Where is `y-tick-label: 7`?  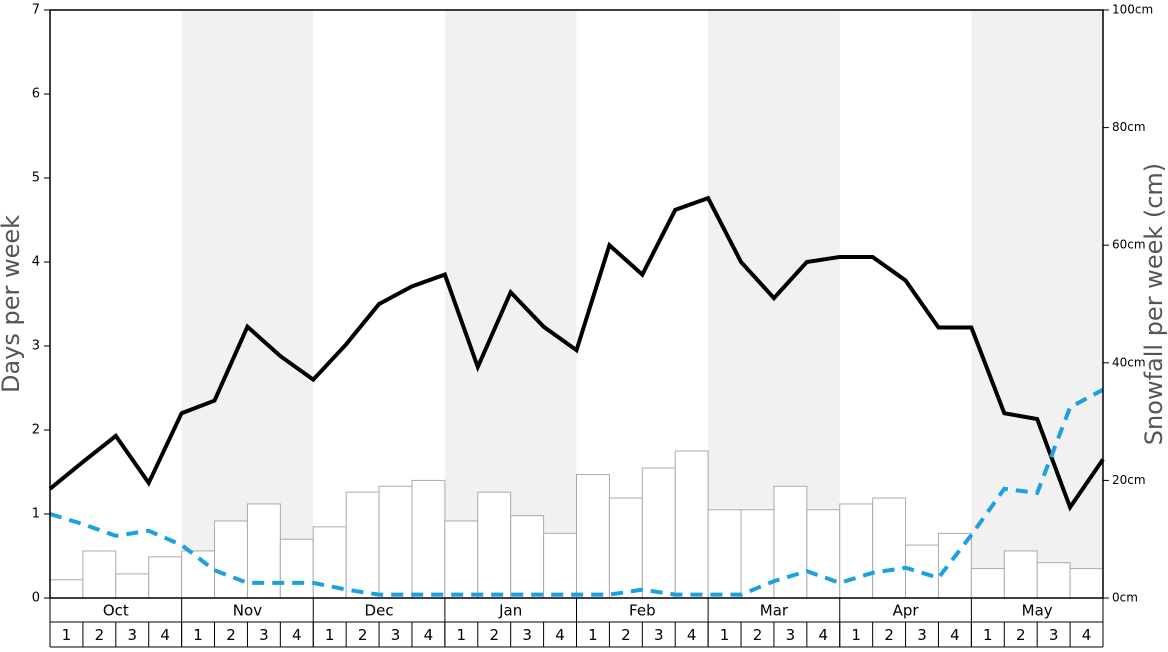
y-tick-label: 7 is located at coordinates (36, 10).